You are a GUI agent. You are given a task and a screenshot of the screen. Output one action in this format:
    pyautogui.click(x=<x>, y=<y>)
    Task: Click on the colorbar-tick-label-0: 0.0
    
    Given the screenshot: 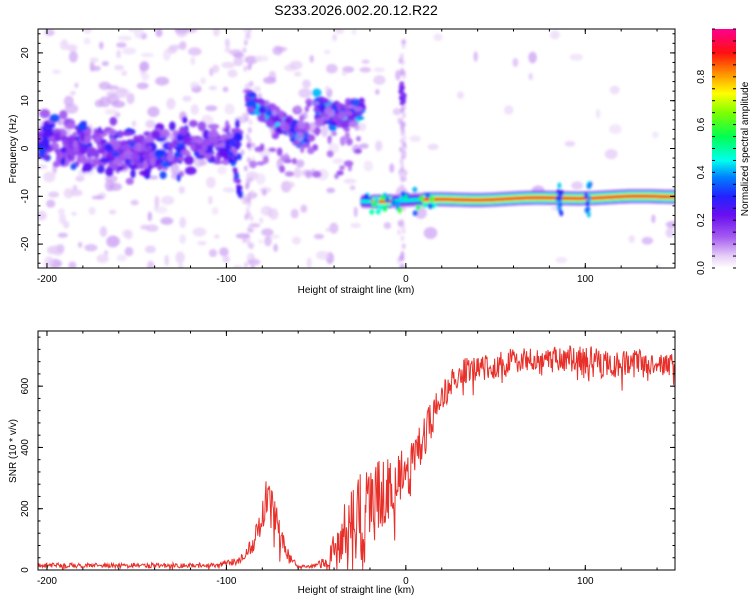 What is the action you would take?
    pyautogui.click(x=701, y=268)
    